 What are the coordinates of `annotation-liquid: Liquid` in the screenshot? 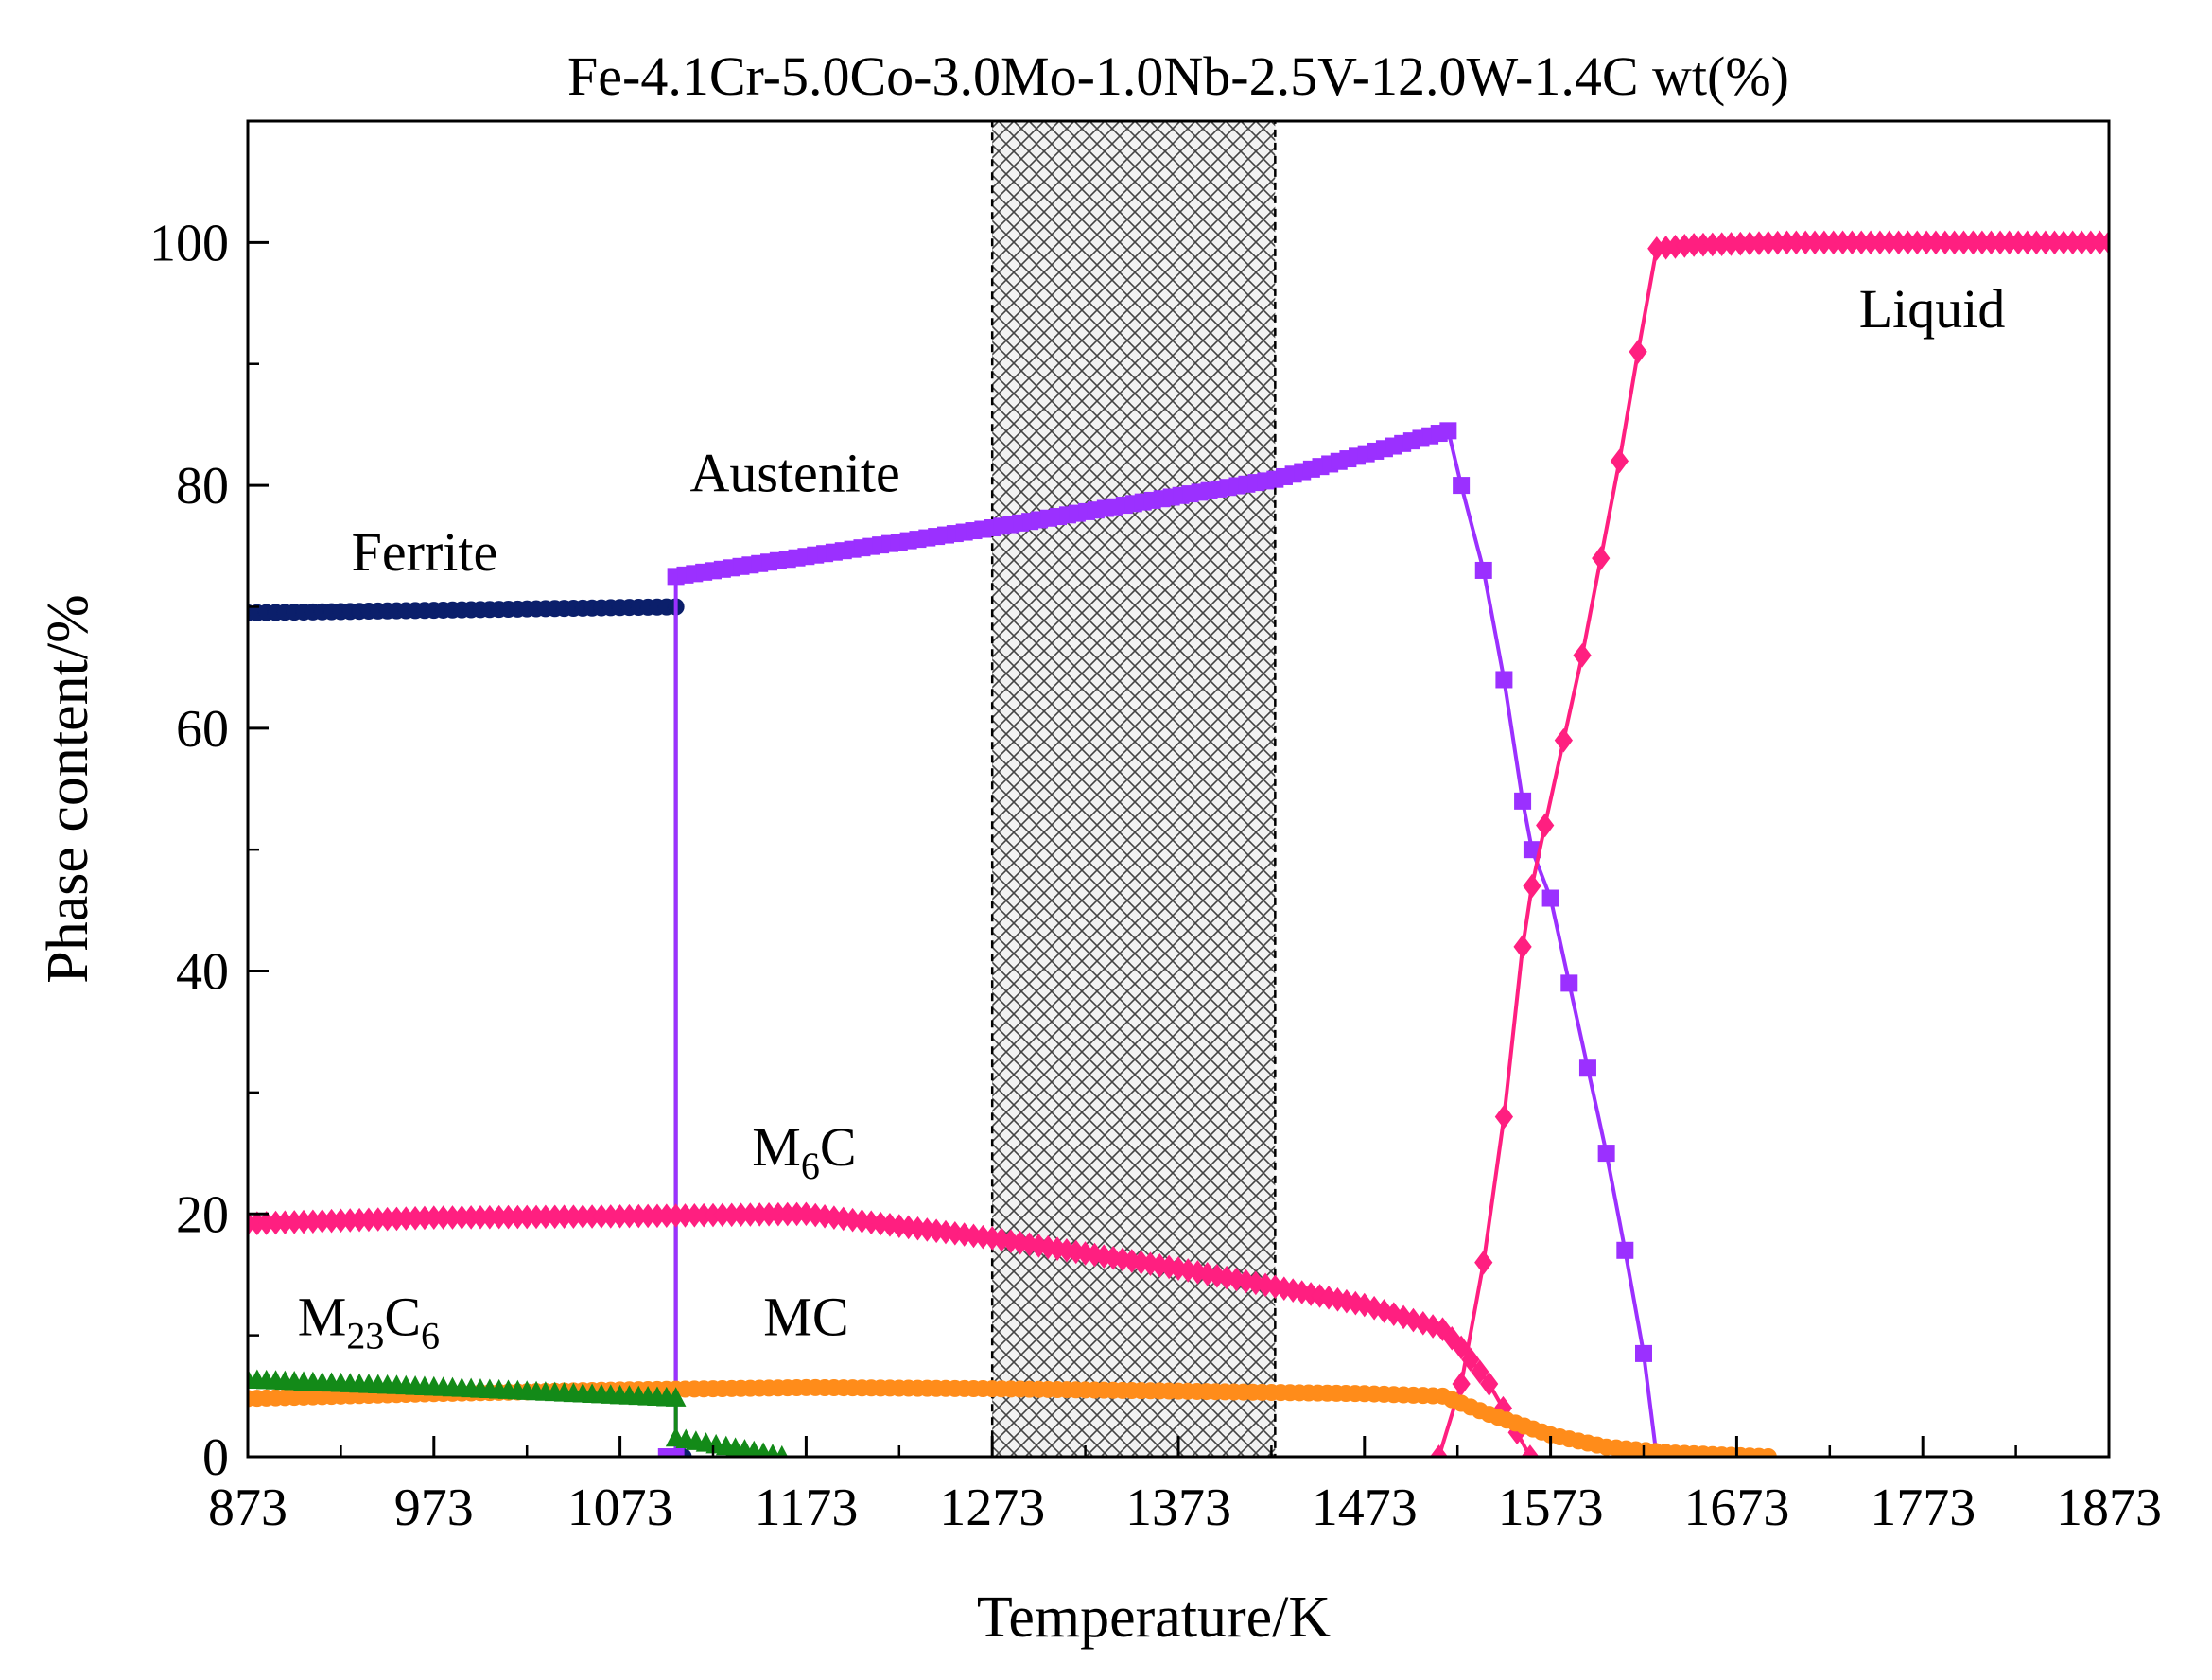 It's located at (1932, 309).